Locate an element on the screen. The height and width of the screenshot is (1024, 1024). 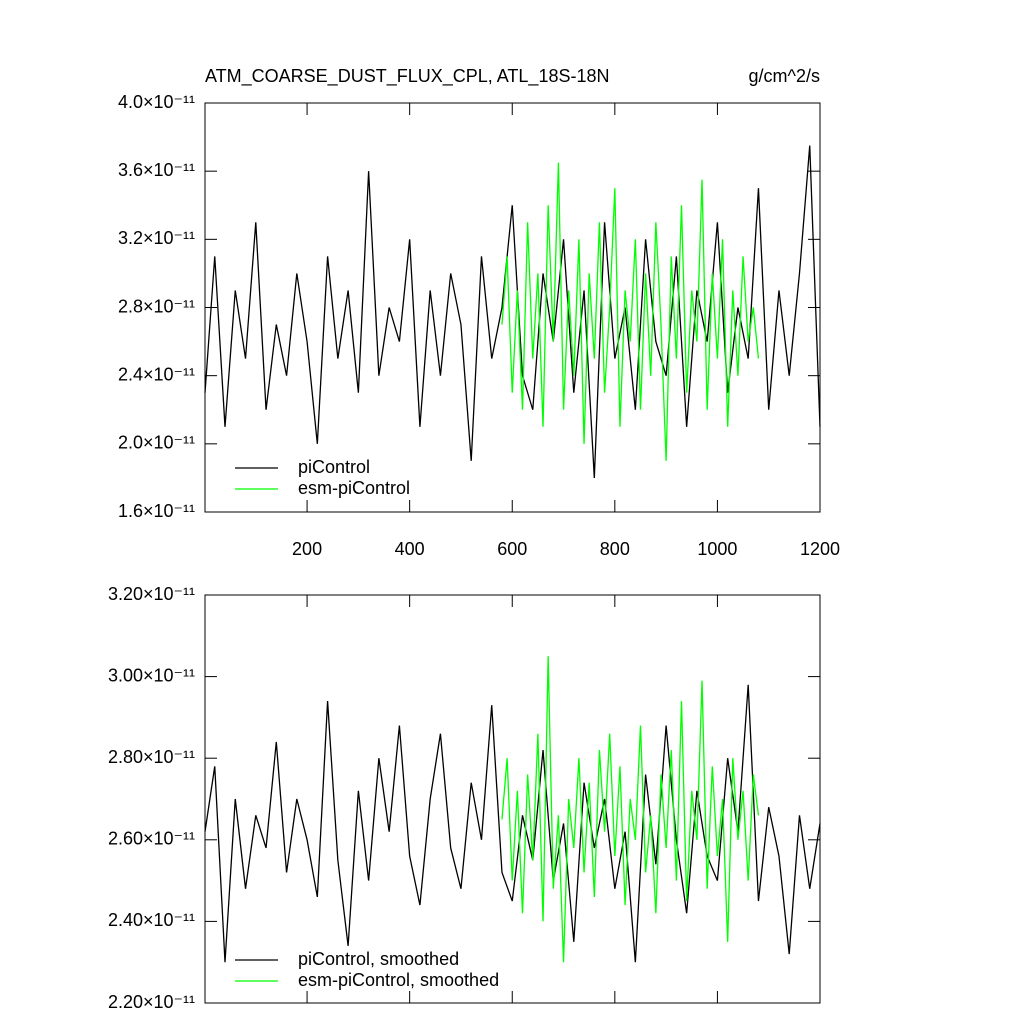
y-tick-label: 2.20×10⁻¹¹ is located at coordinates (151, 1002).